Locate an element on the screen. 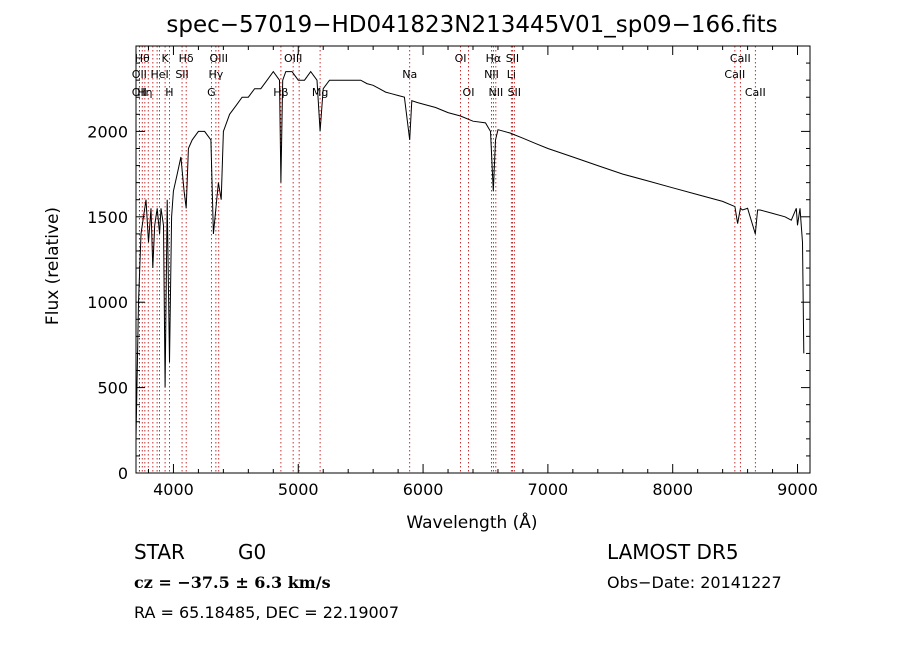 Image resolution: width=900 pixels, height=649 pixels. coordinates: RA = 65.18485, DEC = 22.19007 is located at coordinates (267, 612).